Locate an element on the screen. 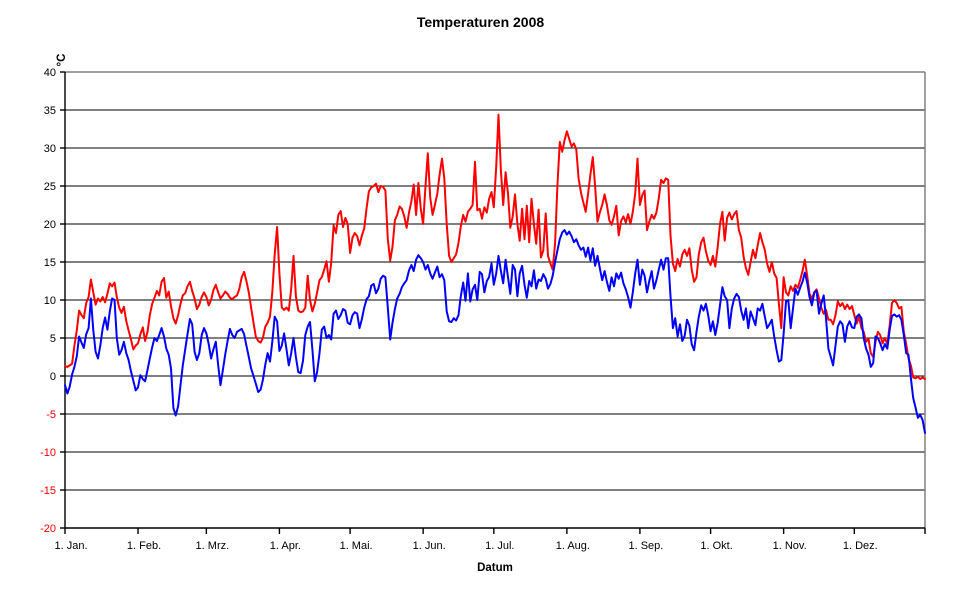 The height and width of the screenshot is (594, 961). y-tick-label: -15 is located at coordinates (48, 491).